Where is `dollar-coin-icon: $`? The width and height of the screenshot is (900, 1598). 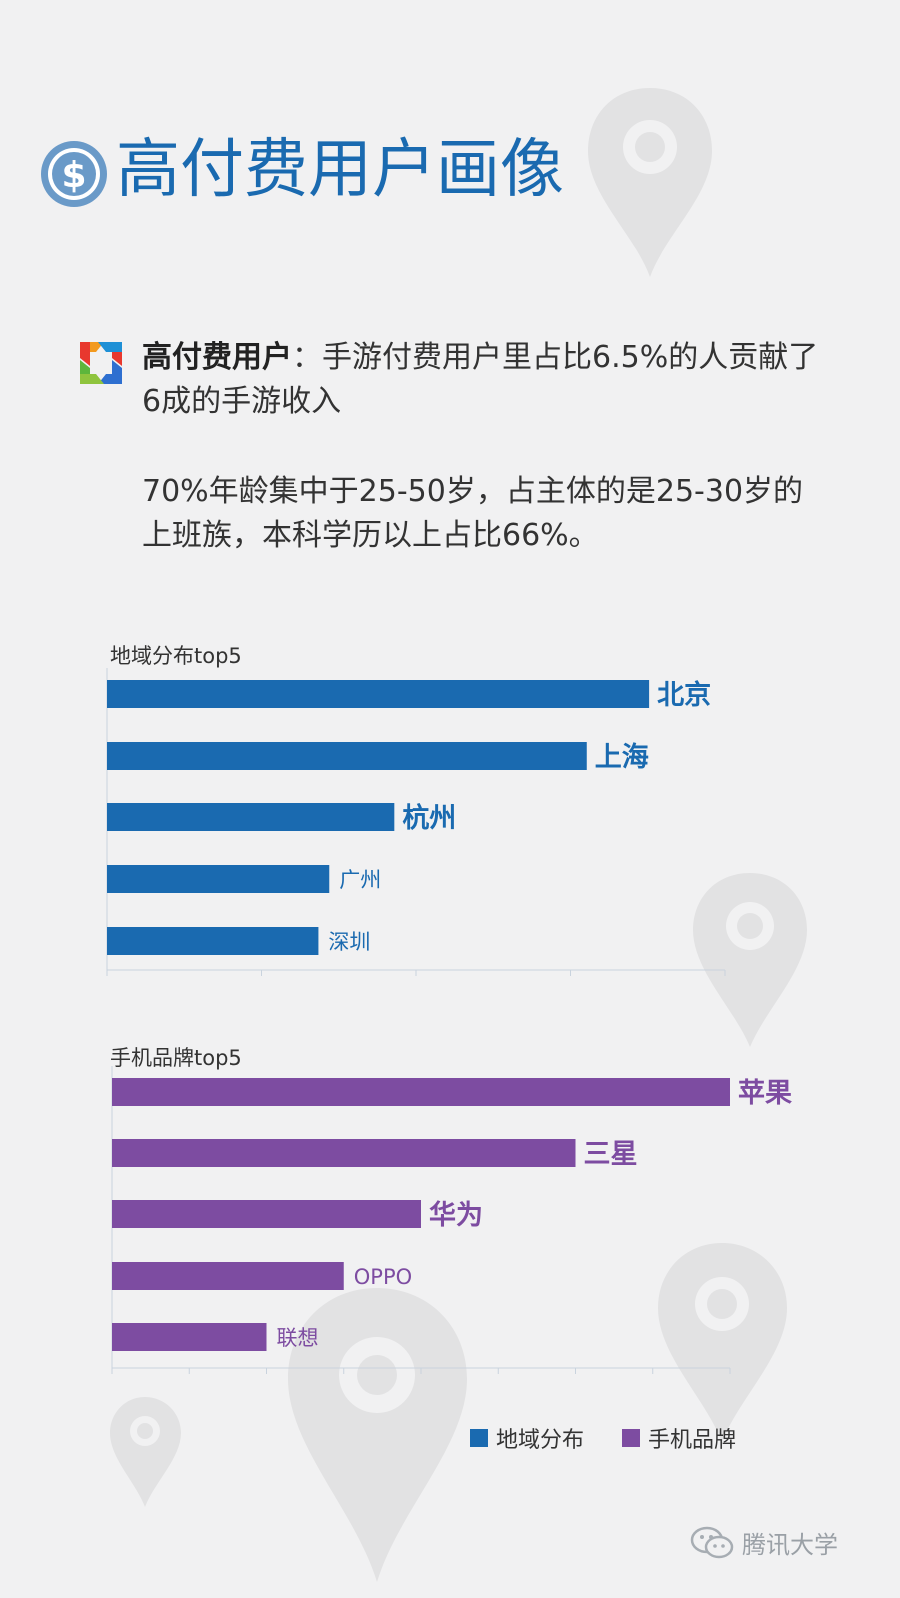 dollar-coin-icon: $ is located at coordinates (74, 174).